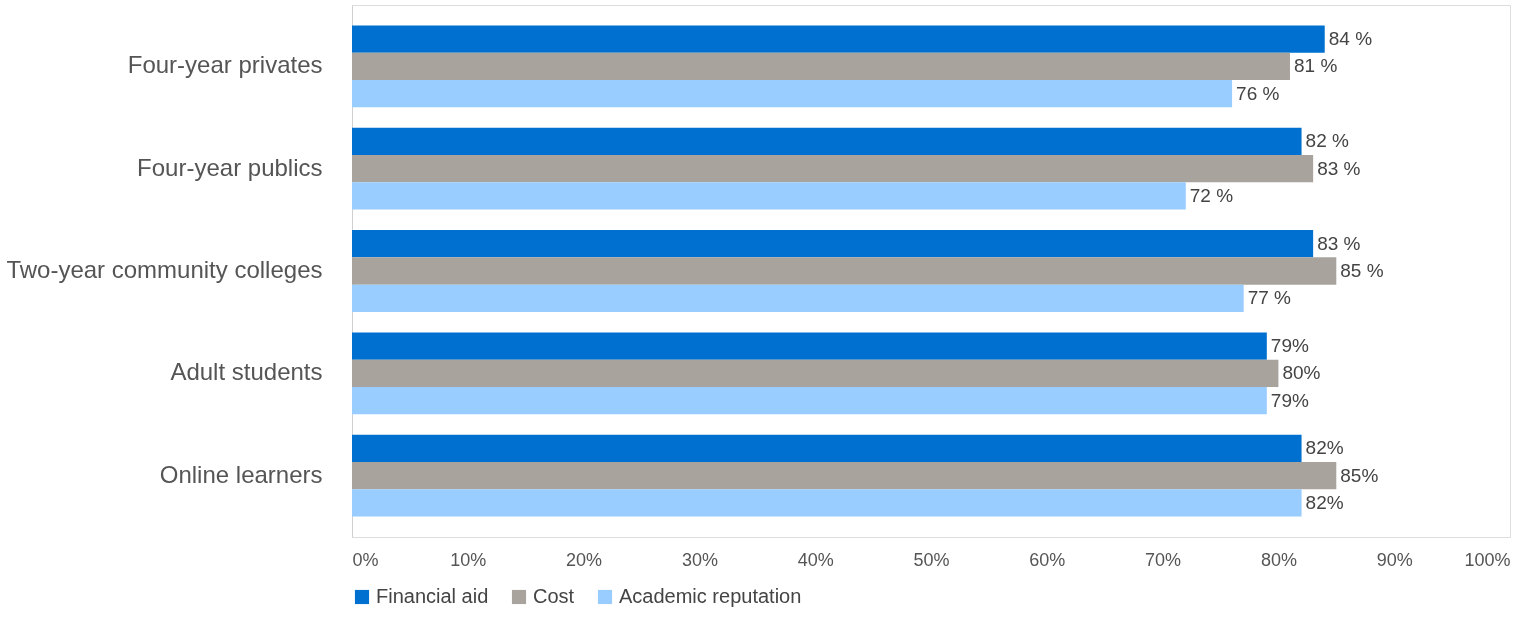 The image size is (1533, 620). I want to click on data-label: 77 %, so click(1269, 298).